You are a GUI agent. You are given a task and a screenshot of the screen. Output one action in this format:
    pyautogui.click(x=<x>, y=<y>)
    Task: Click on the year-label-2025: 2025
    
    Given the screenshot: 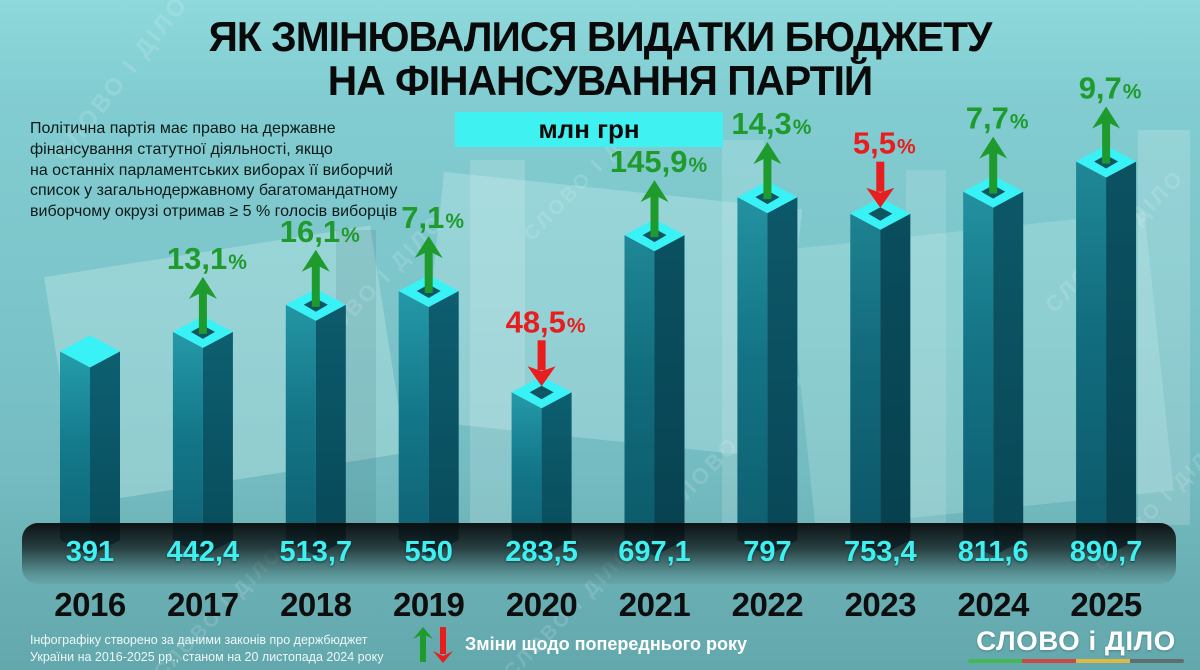 What is the action you would take?
    pyautogui.click(x=1106, y=604)
    